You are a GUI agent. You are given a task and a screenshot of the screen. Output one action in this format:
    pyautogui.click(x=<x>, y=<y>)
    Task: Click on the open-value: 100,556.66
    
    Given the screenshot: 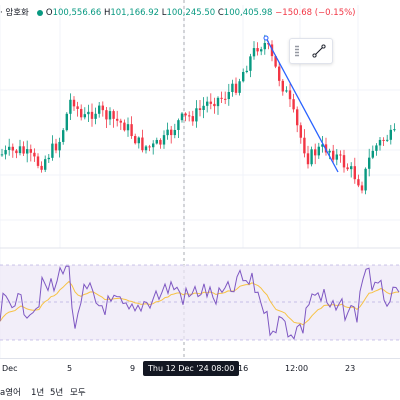 What is the action you would take?
    pyautogui.click(x=77, y=13)
    